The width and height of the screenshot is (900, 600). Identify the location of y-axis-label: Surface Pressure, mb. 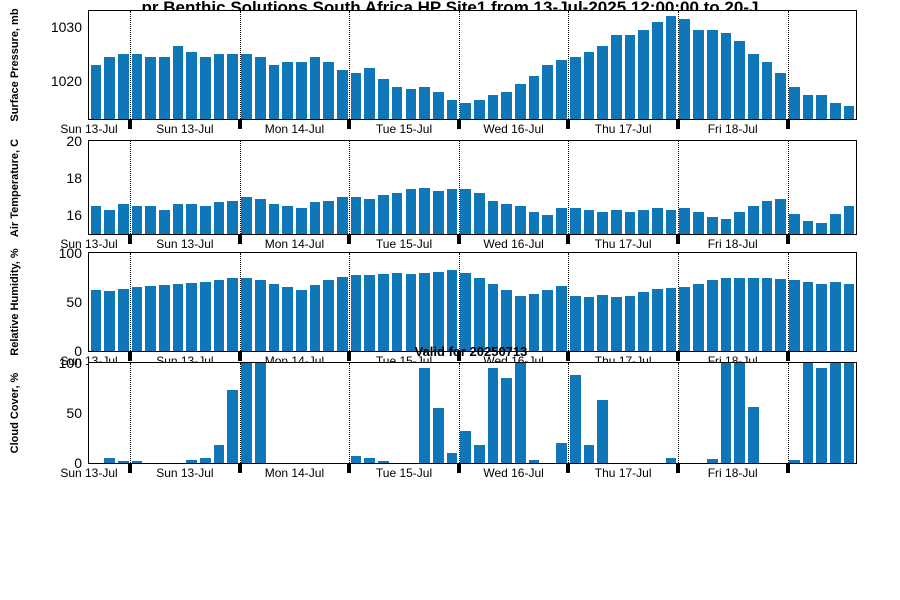
(15, 65).